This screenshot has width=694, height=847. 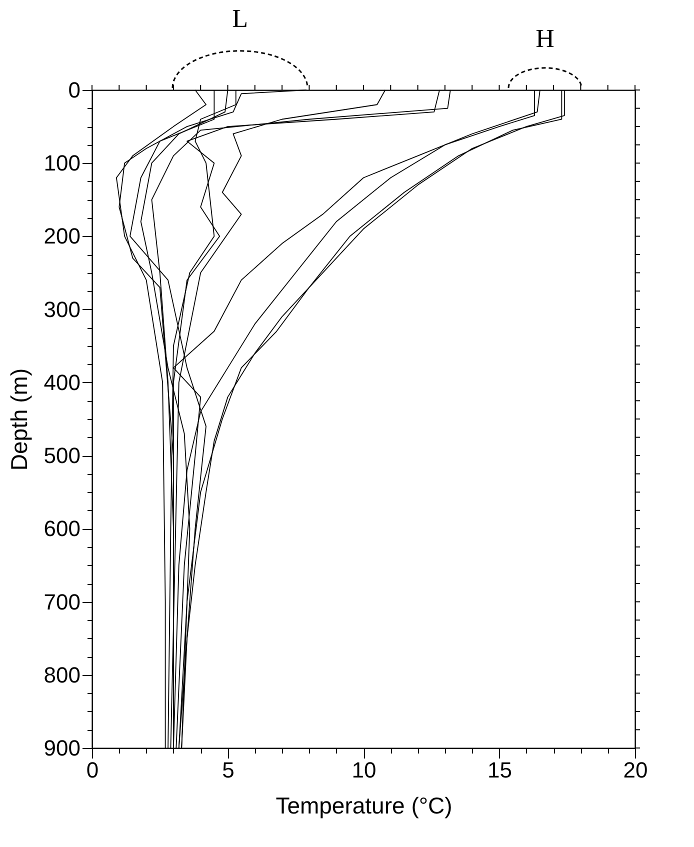 I want to click on y-tick-label: 400, so click(x=62, y=382).